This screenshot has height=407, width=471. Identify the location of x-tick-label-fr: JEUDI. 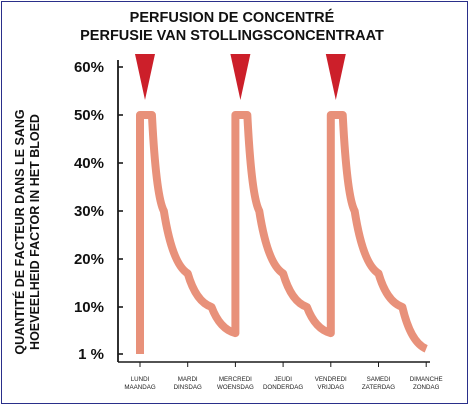
(283, 379).